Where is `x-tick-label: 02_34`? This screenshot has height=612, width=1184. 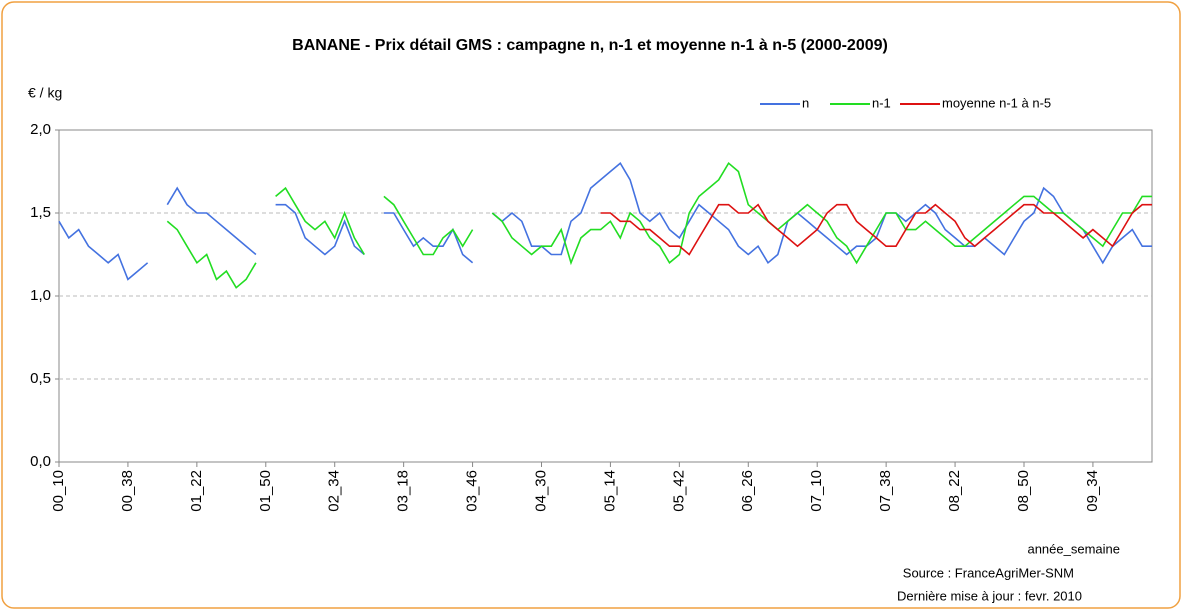 x-tick-label: 02_34 is located at coordinates (334, 491).